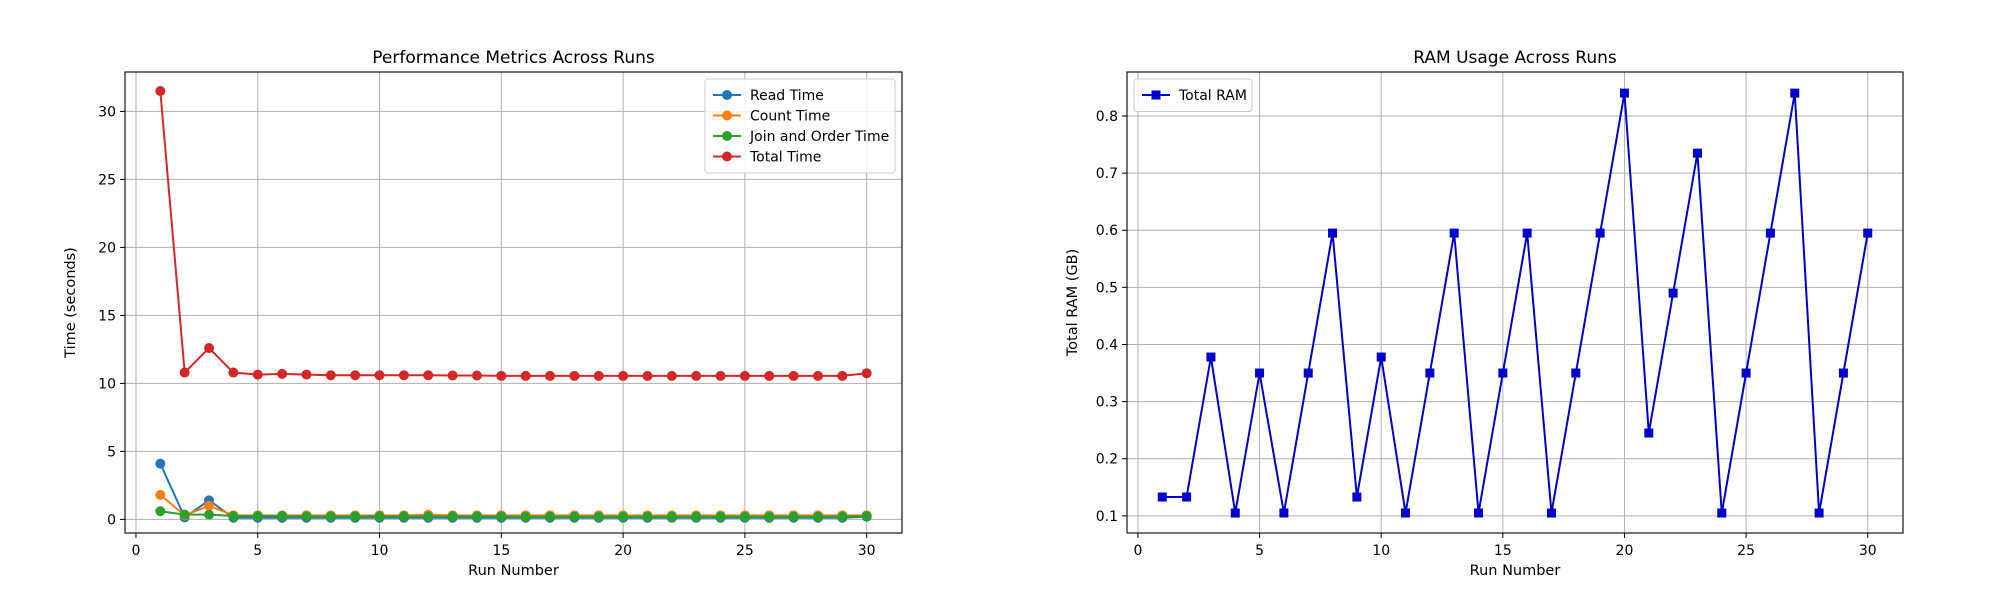 The image size is (2000, 600). Describe the element at coordinates (513, 491) in the screenshot. I see `series-line-read-time` at that location.